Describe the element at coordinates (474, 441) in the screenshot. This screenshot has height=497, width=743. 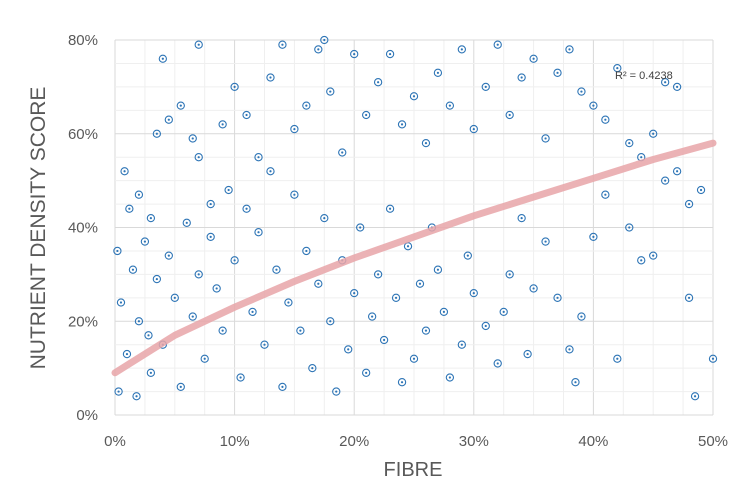
I see `x-tick-label: 30%` at that location.